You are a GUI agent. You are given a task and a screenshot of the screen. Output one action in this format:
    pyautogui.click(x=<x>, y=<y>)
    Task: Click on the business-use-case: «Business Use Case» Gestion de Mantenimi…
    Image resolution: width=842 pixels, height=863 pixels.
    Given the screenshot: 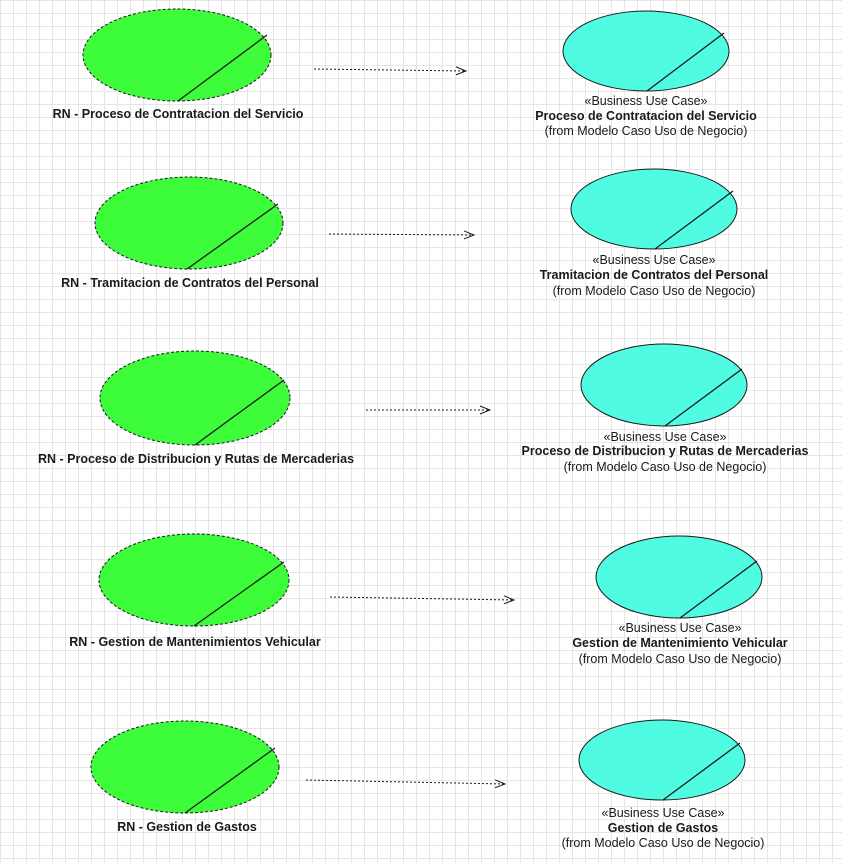 What is the action you would take?
    pyautogui.click(x=680, y=600)
    